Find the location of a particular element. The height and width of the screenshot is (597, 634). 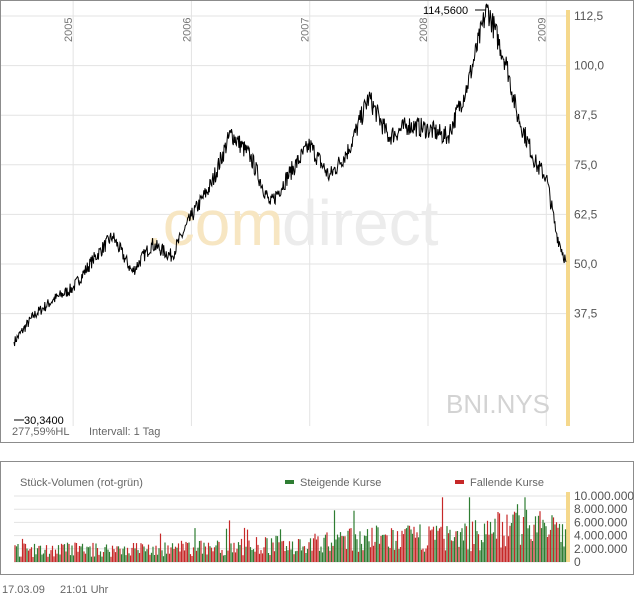

volume-y-tick-label: 2.000.000 is located at coordinates (601, 549).